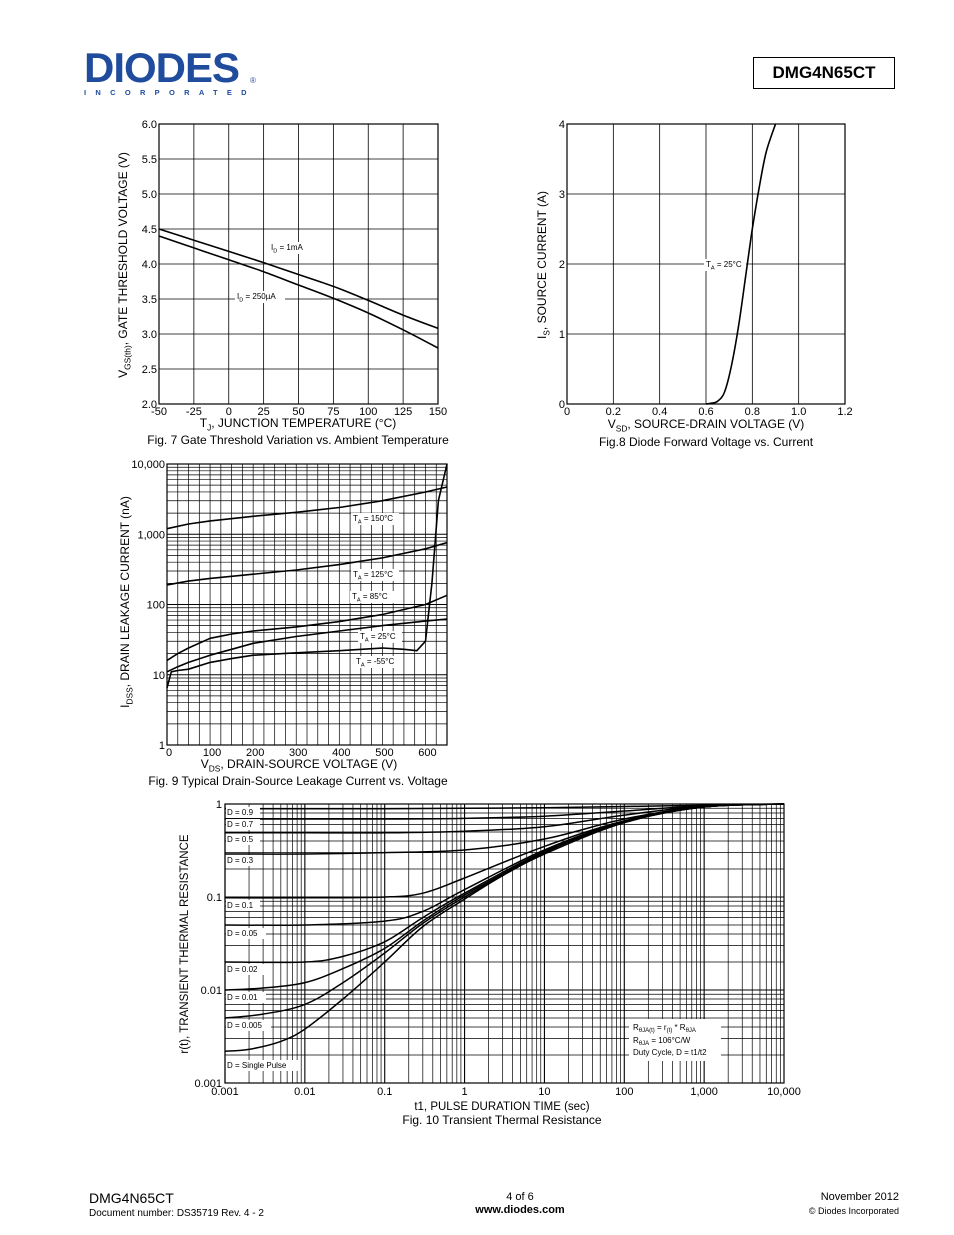  What do you see at coordinates (149, 195) in the screenshot?
I see `fig7-y-tick: 5.0` at bounding box center [149, 195].